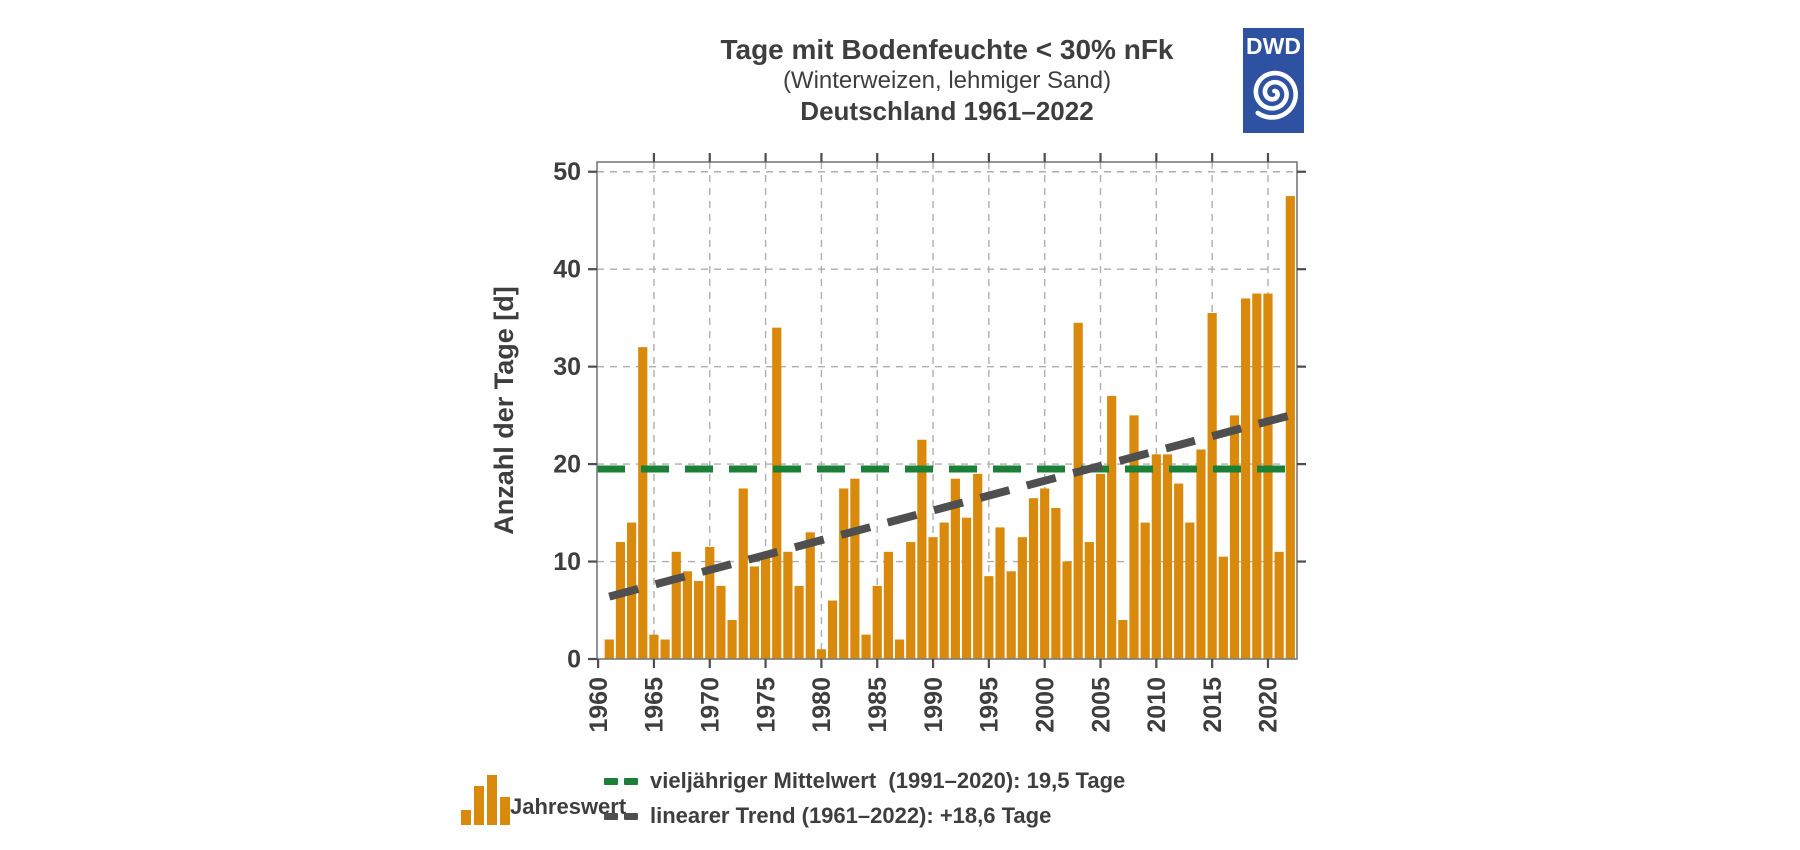 The image size is (1800, 850). What do you see at coordinates (643, 503) in the screenshot?
I see `bar-1964` at bounding box center [643, 503].